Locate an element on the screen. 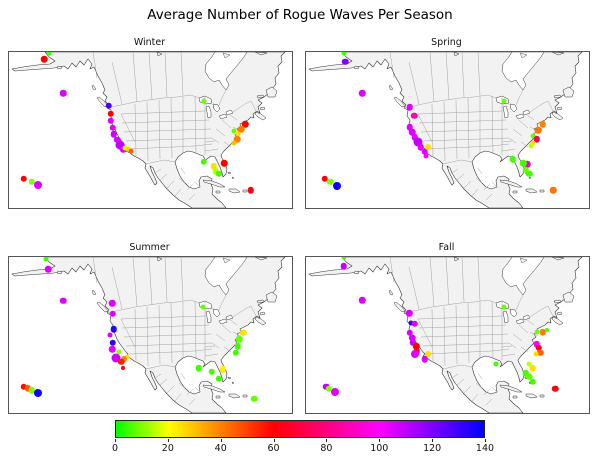 This screenshot has width=600, height=458. colorbar-tick-label: 80 is located at coordinates (326, 448).